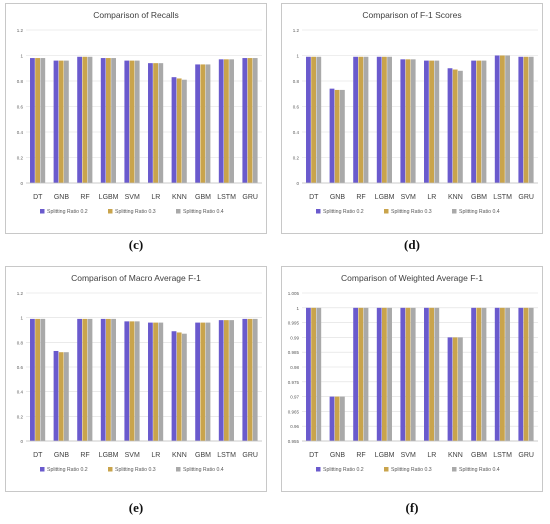  What do you see at coordinates (250, 197) in the screenshot?
I see `x-tick-label: GRU` at bounding box center [250, 197].